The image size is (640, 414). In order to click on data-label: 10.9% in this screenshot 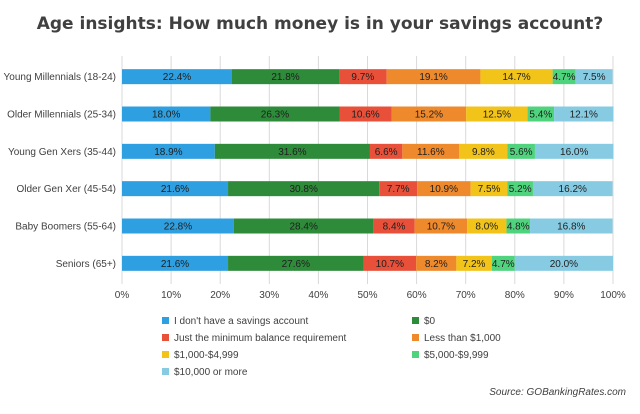, I will do `click(444, 189)`.